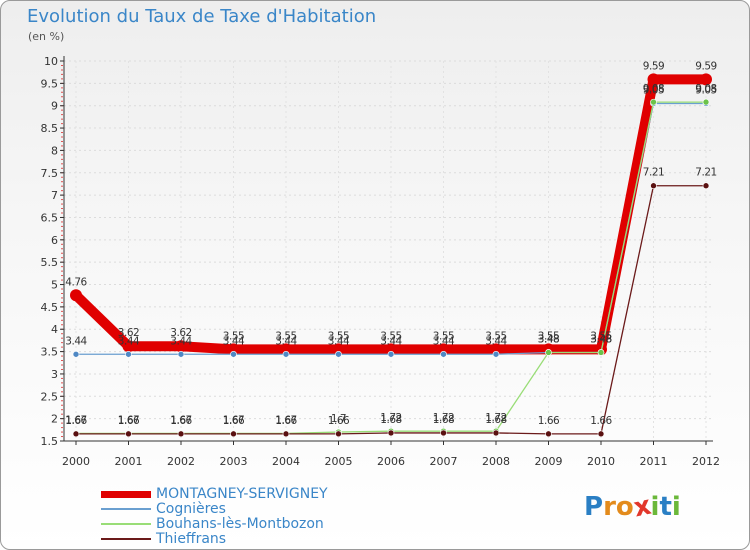 Image resolution: width=750 pixels, height=550 pixels. I want to click on y-tick-label: 6, so click(54, 240).